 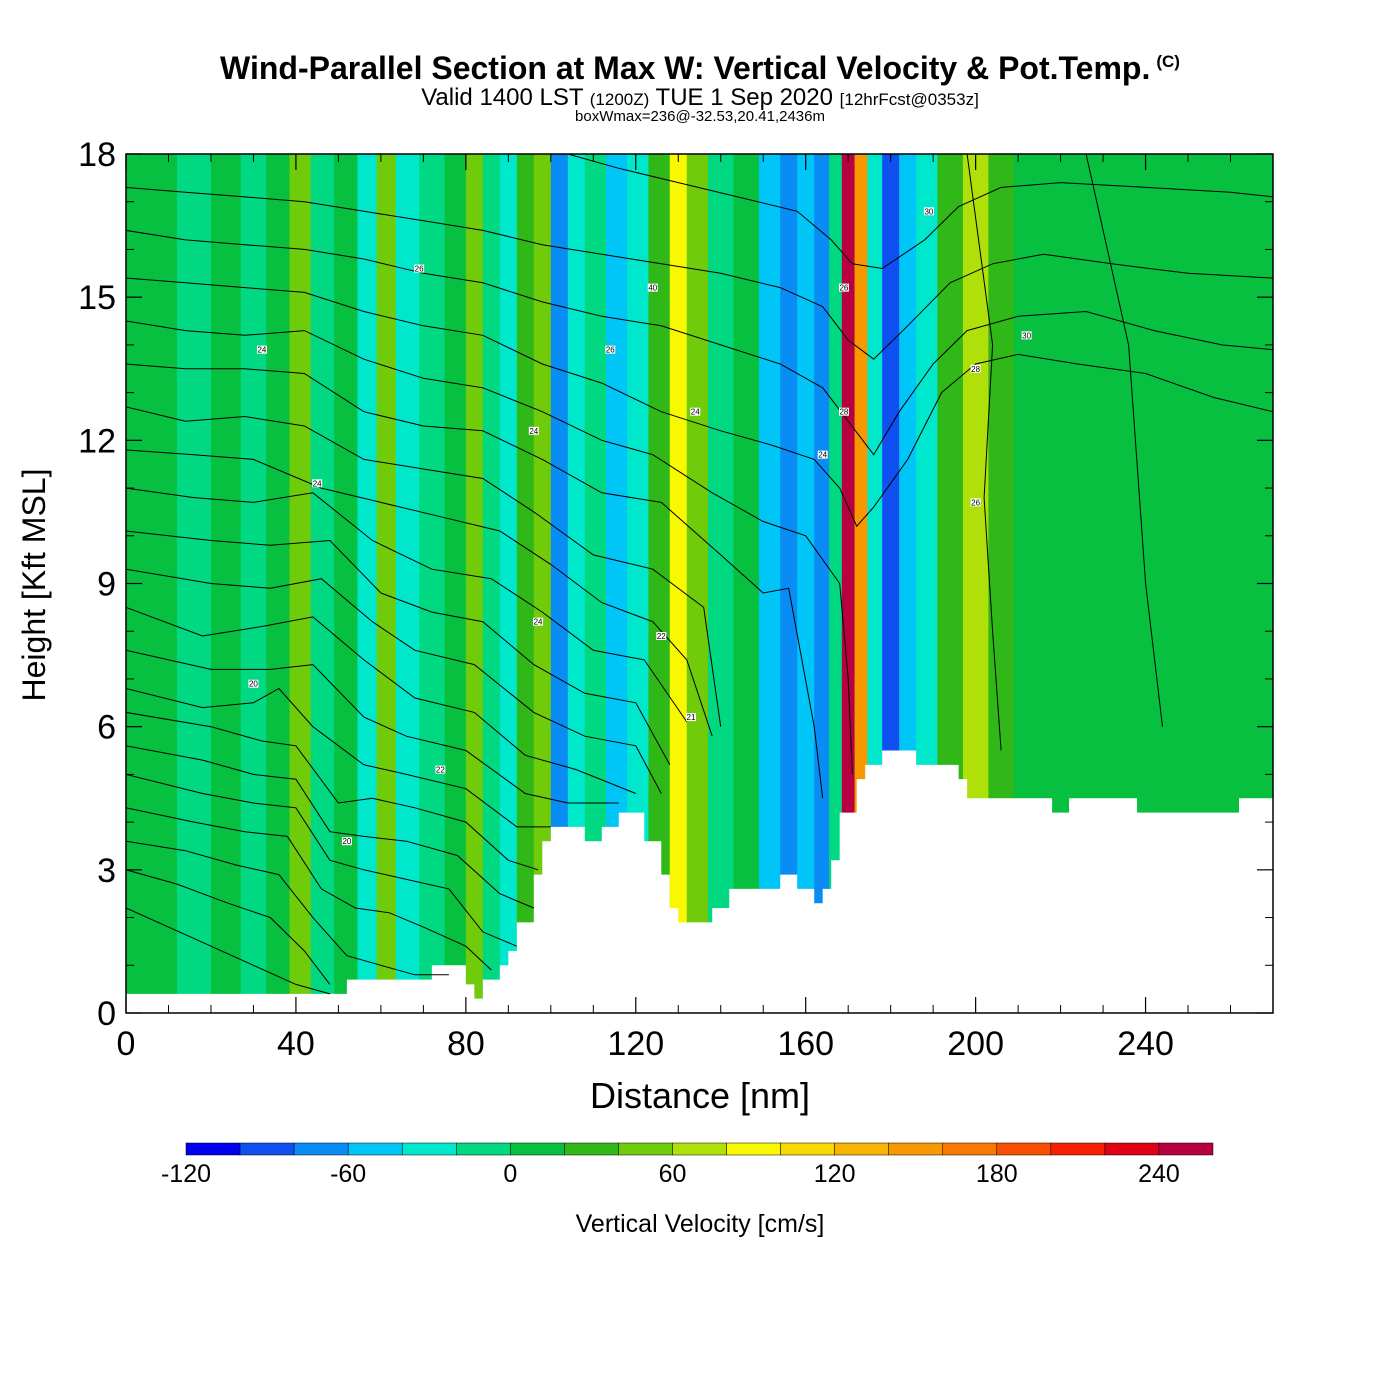 I want to click on colorbar-tick-label: 240, so click(x=1159, y=1174).